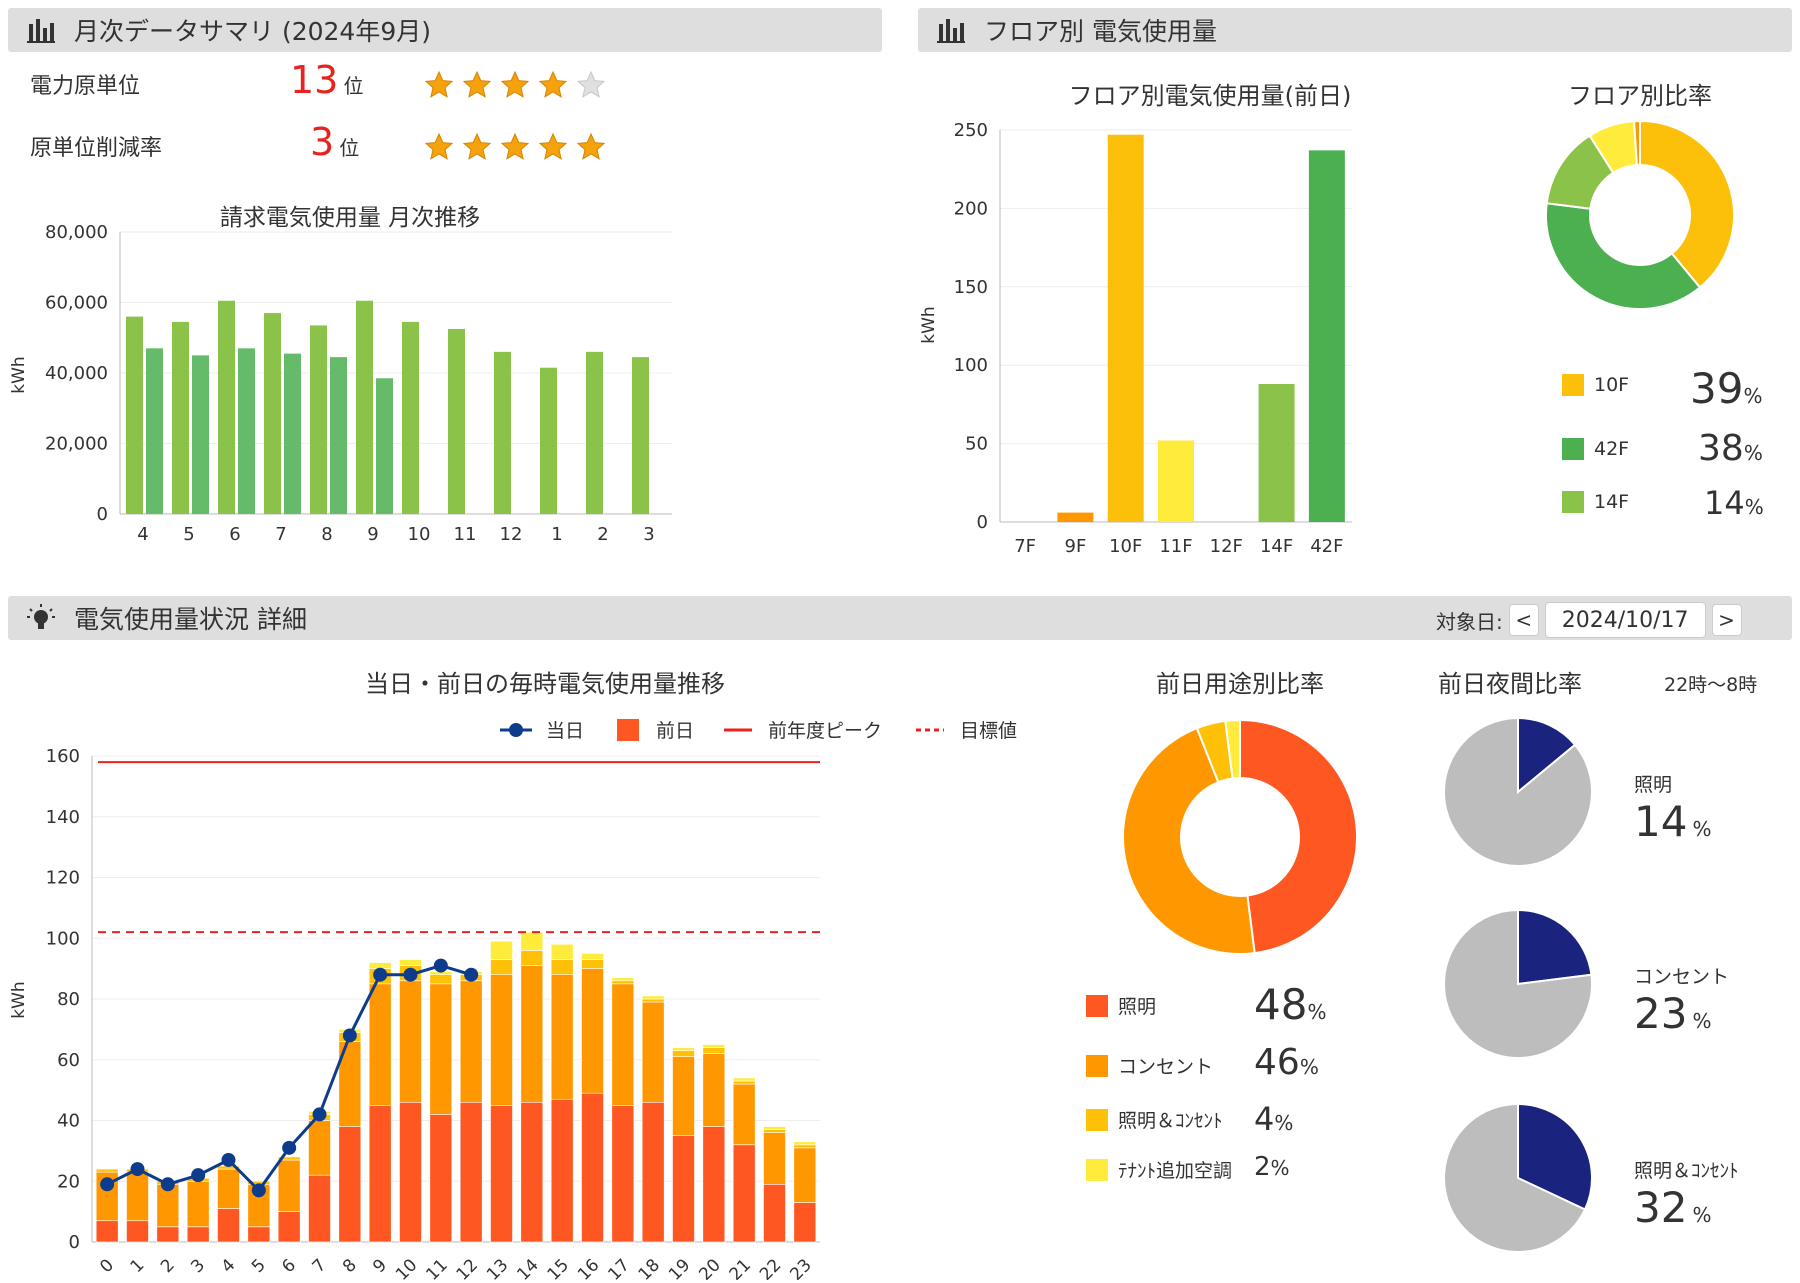  Describe the element at coordinates (1355, 30) in the screenshot. I see `floor-usage-header: フロア別 電気使用量` at that location.